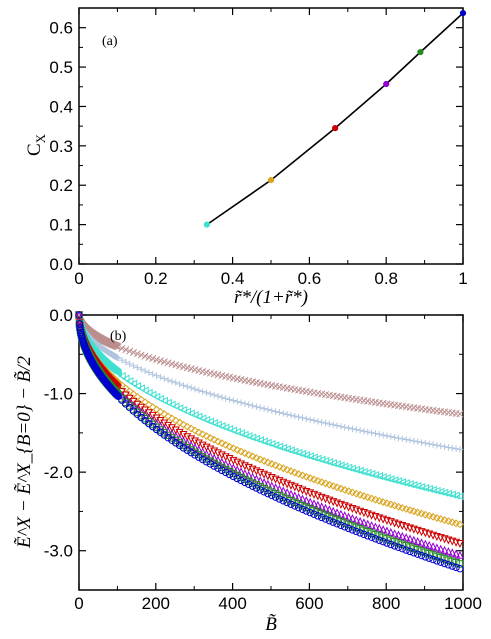 This screenshot has height=639, width=491. Describe the element at coordinates (78, 278) in the screenshot. I see `panel-a-x-tick-label: 0` at that location.